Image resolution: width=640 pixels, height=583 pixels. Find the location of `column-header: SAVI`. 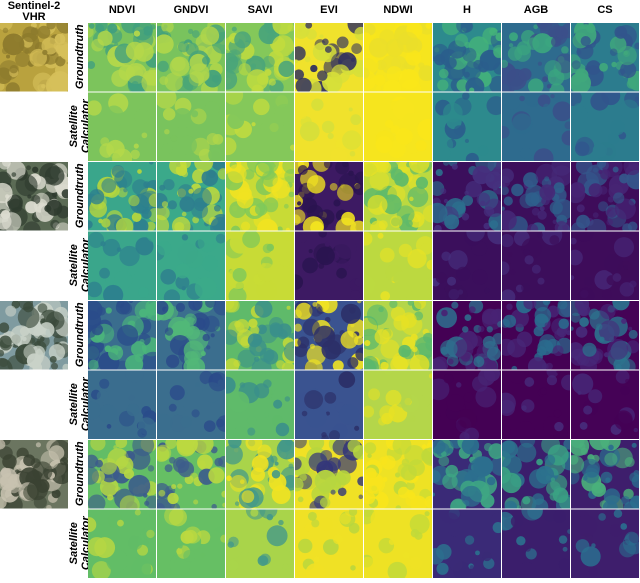

column-header: SAVI is located at coordinates (260, 10).